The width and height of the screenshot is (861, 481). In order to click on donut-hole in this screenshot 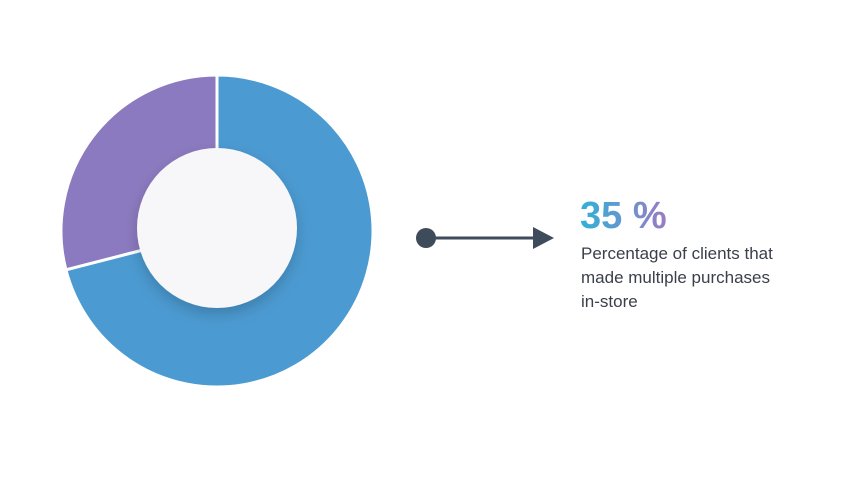, I will do `click(217, 228)`.